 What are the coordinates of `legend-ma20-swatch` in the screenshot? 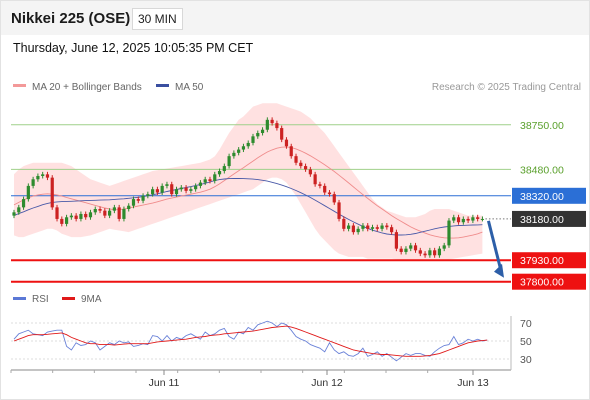 It's located at (19, 85).